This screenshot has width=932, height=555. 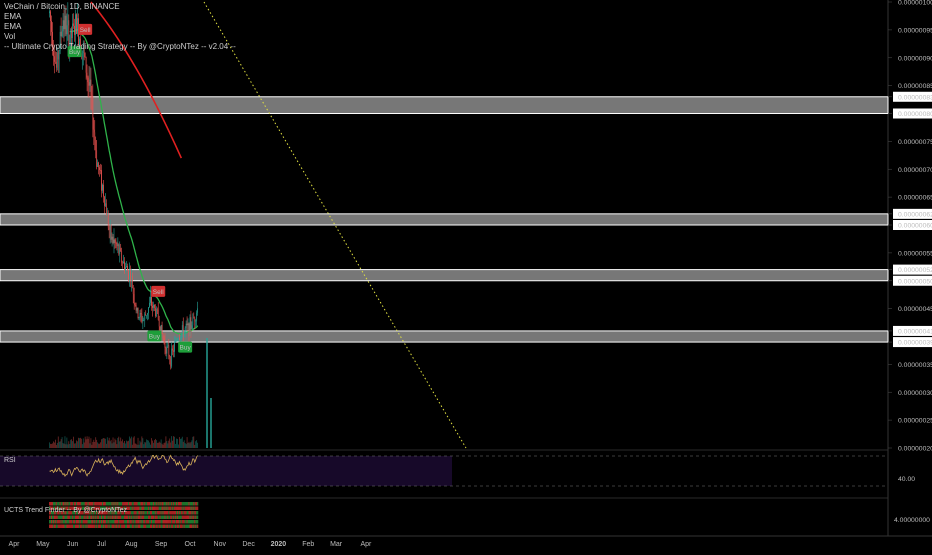 What do you see at coordinates (10, 36) in the screenshot?
I see `legend-vol: Vol` at bounding box center [10, 36].